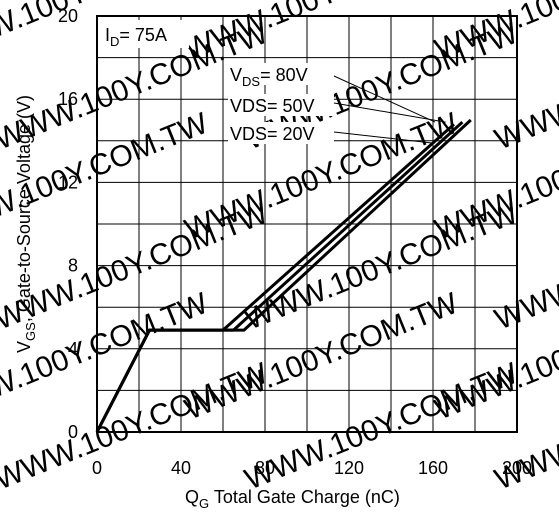  I want to click on curve-label-2: VDS= 50V, so click(272, 106).